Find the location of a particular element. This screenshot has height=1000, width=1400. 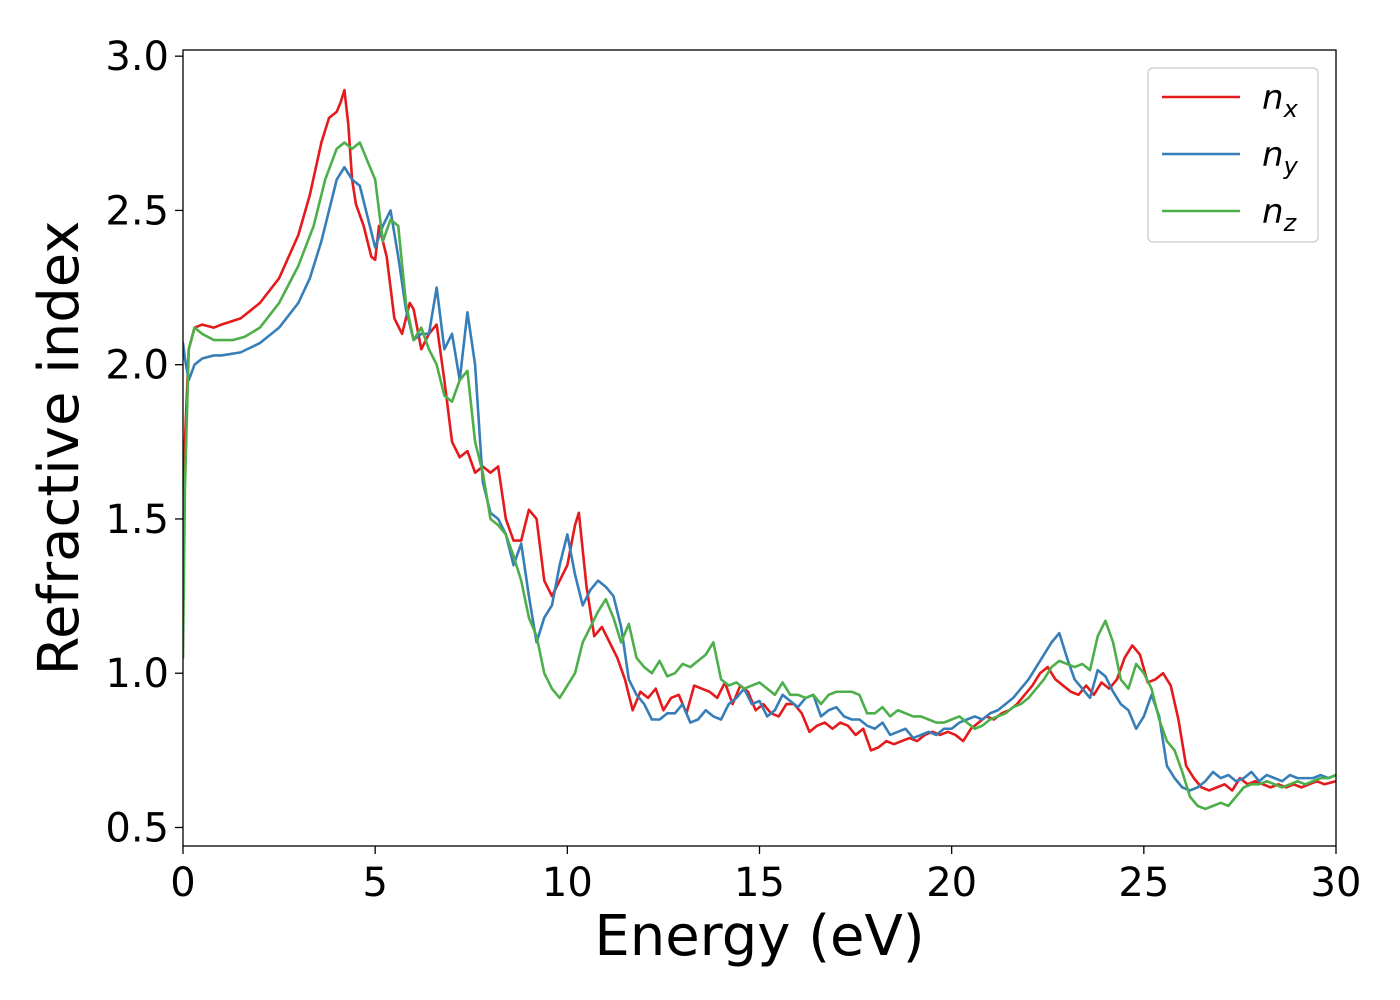

x-axis-label: Energy (eV) is located at coordinates (759, 936).